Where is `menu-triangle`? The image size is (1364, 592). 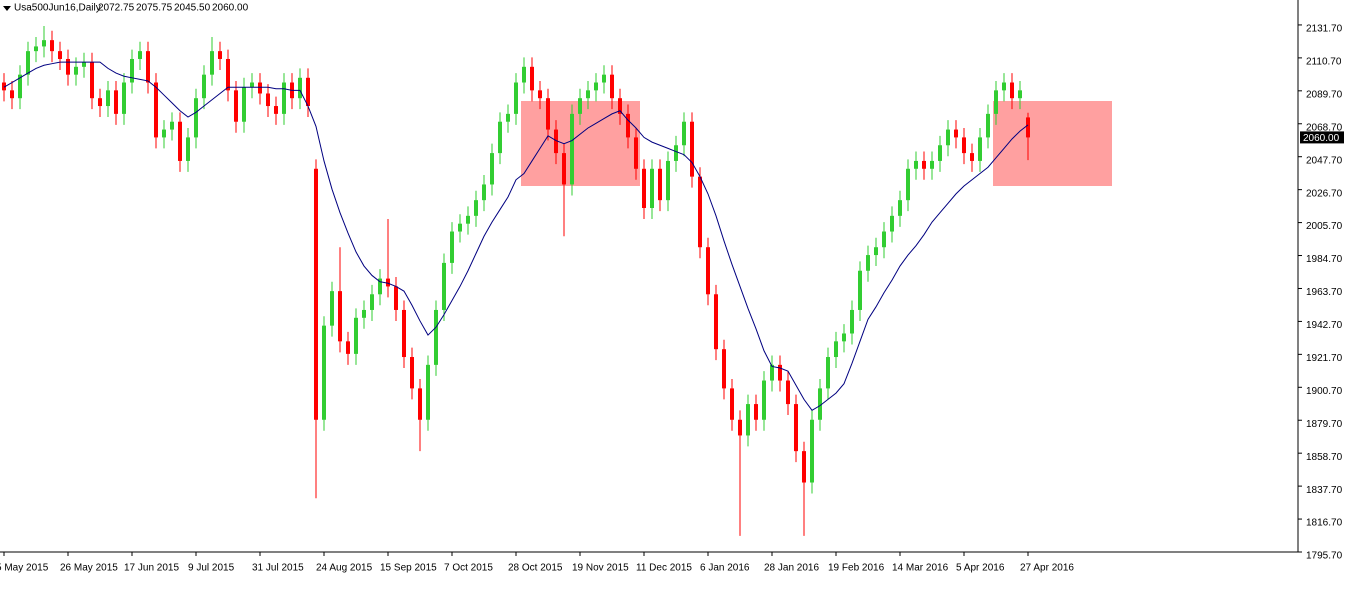
menu-triangle is located at coordinates (7, 8).